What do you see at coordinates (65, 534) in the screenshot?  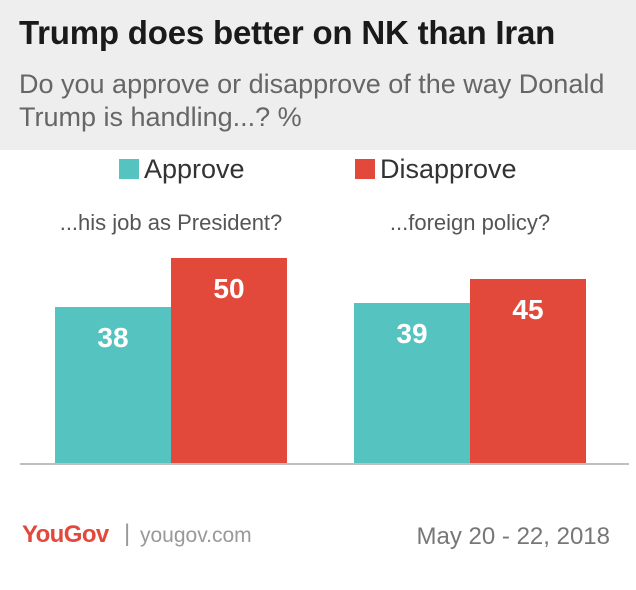 I see `yougov-logo: YouGov` at bounding box center [65, 534].